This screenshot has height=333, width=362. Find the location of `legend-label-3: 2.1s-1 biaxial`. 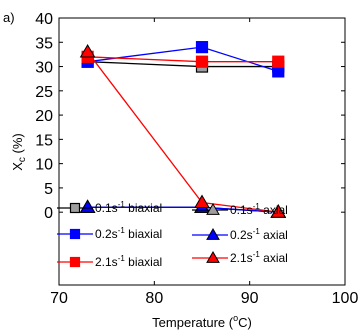

legend-label-3: 2.1s-1 biaxial is located at coordinates (128, 261).